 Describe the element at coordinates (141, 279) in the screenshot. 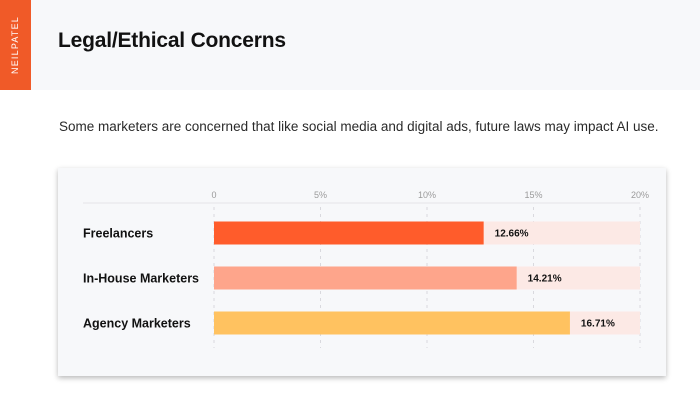

I see `category-label: In-House Marketers` at that location.